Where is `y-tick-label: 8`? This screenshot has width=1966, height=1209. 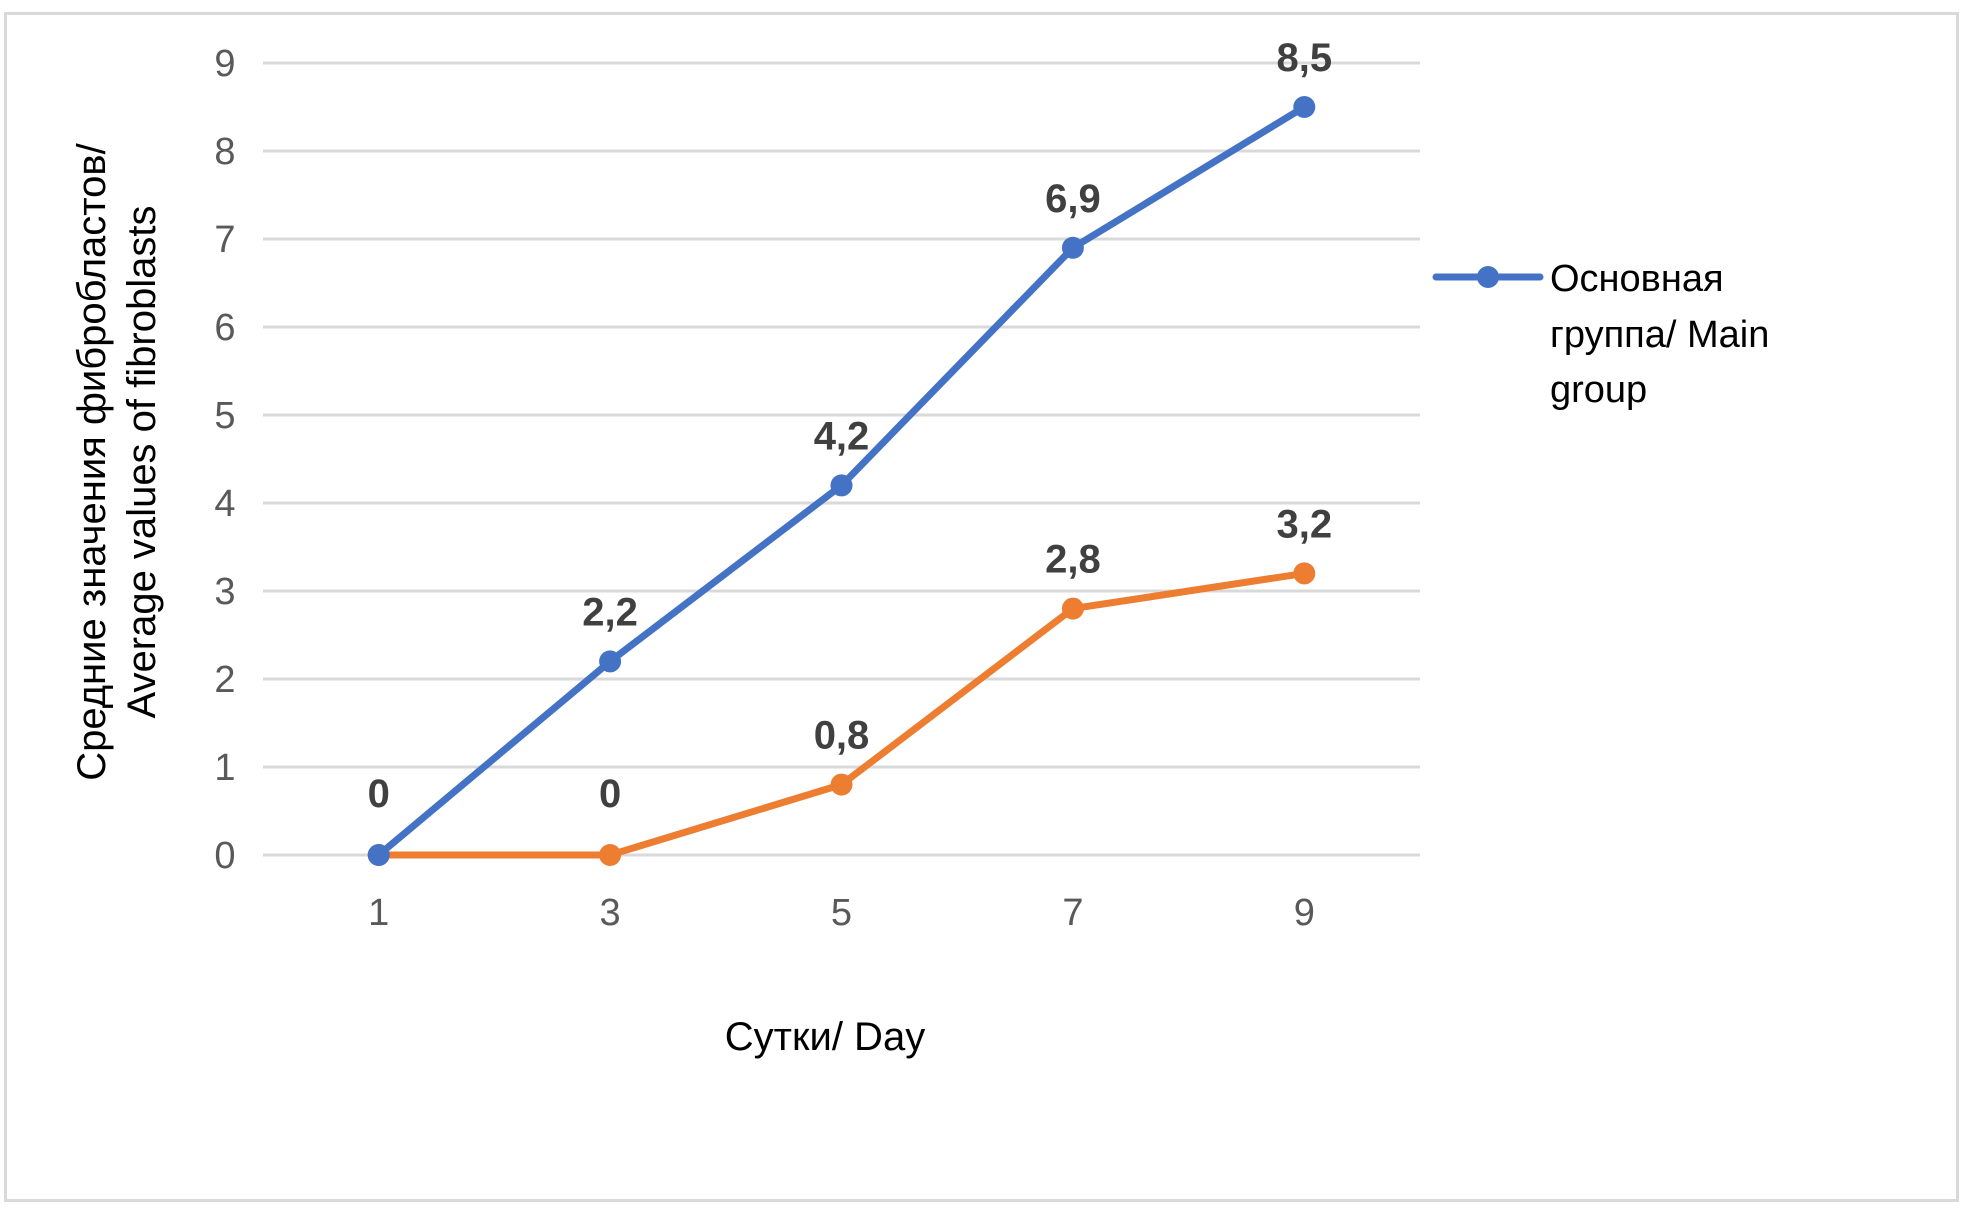 y-tick-label: 8 is located at coordinates (224, 152).